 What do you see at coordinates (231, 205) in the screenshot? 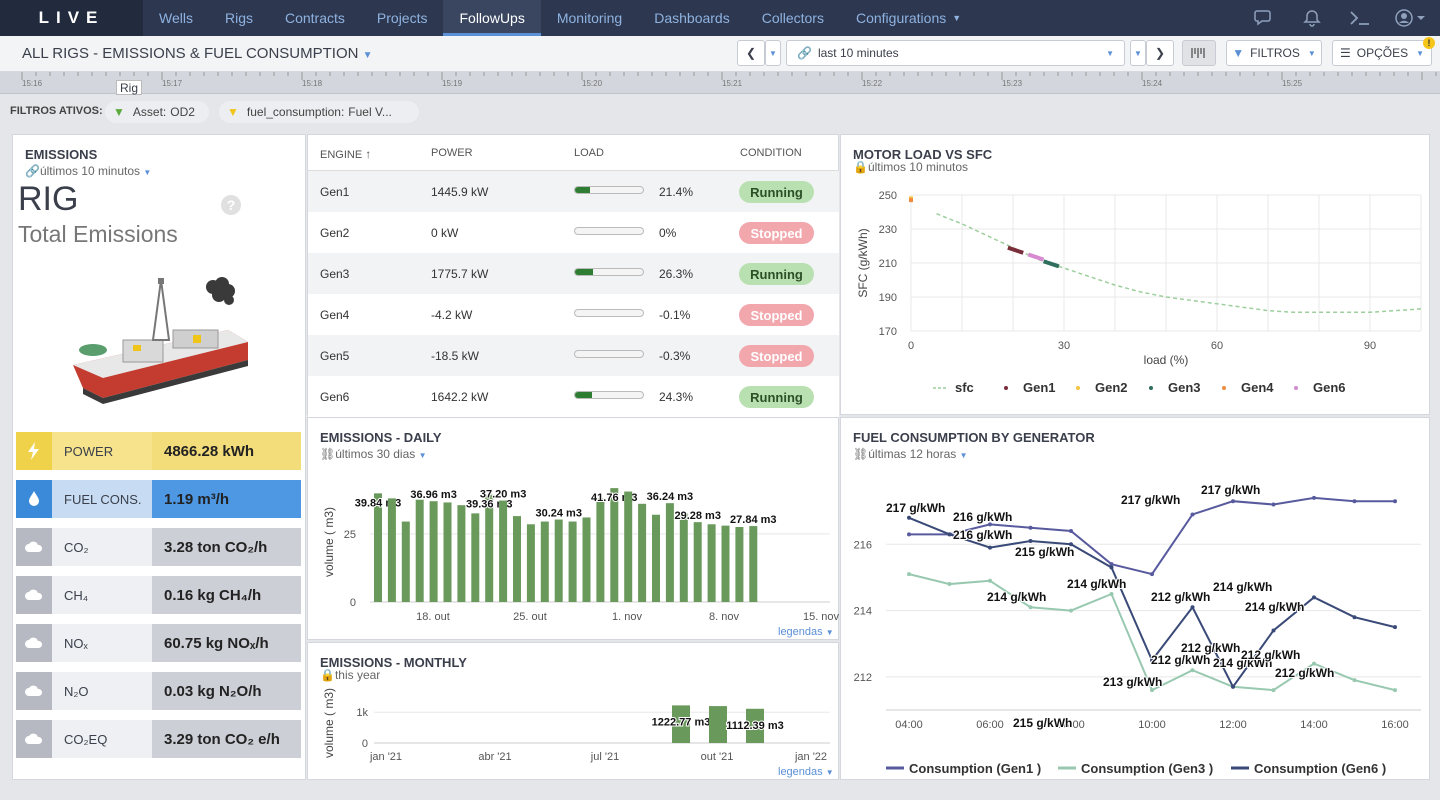
I see `help-icon: ?` at bounding box center [231, 205].